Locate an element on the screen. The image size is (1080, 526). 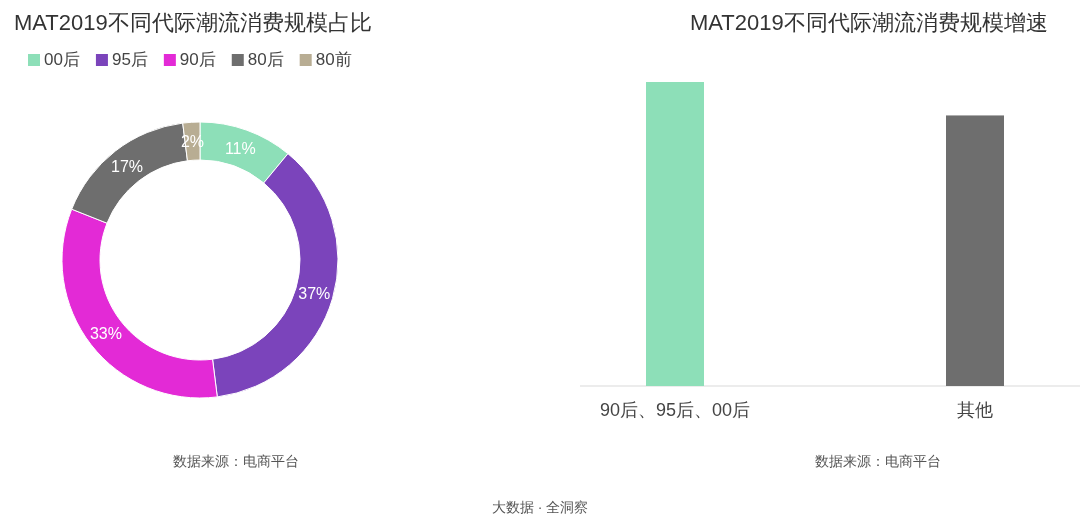
legend-label: 95后 is located at coordinates (129, 59).